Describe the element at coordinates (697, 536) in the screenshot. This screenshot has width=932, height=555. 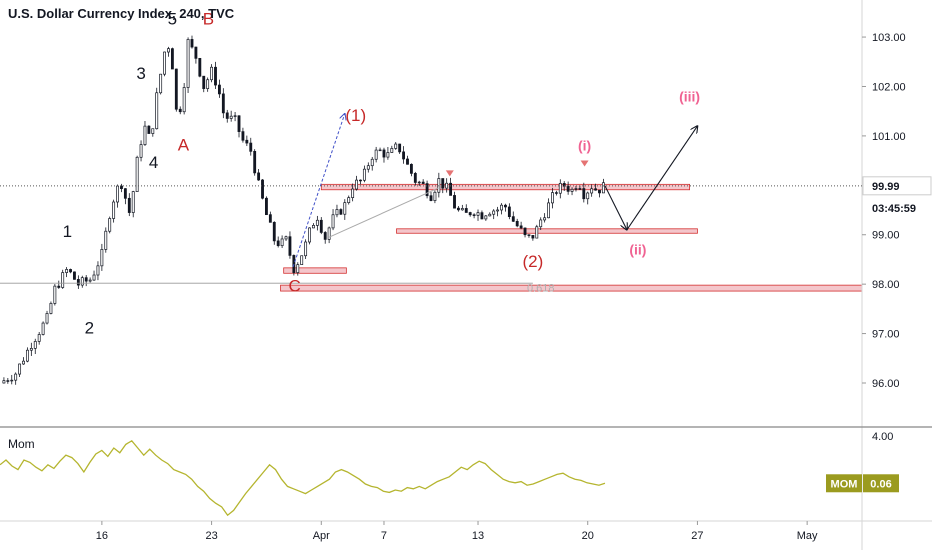
I see `time-tick-label: 27` at that location.